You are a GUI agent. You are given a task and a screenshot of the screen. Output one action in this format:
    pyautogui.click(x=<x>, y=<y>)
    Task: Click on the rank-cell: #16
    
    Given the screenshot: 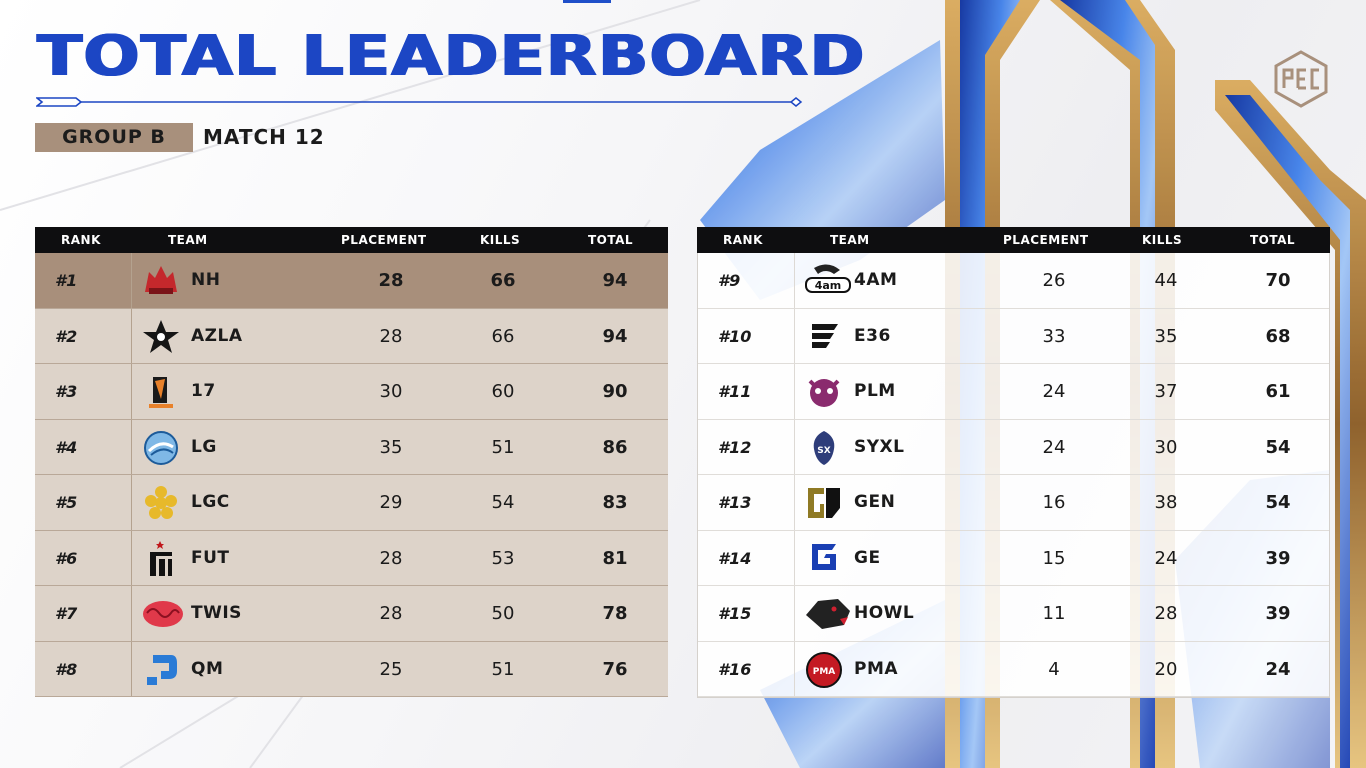 What is the action you would take?
    pyautogui.click(x=735, y=669)
    